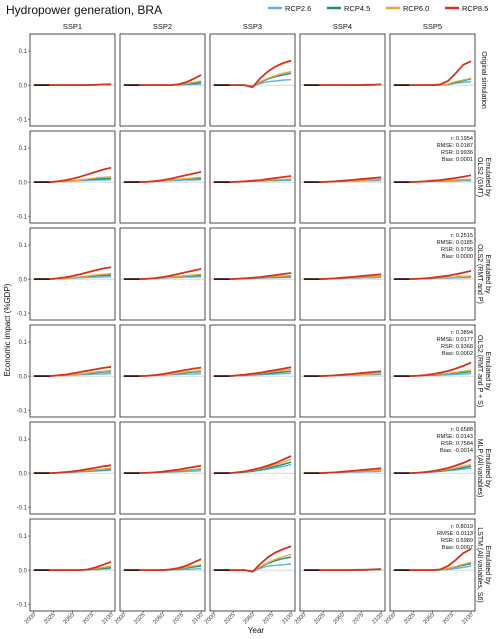 The height and width of the screenshot is (639, 500). Describe the element at coordinates (479, 274) in the screenshot. I see `row-label-line: OLS2 (RMT and P)` at that location.